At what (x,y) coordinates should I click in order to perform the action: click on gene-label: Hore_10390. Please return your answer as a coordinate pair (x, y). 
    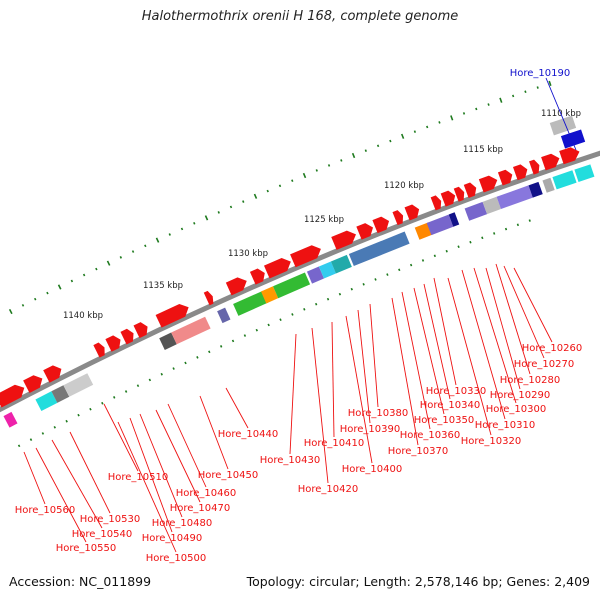
    Looking at the image, I should click on (370, 429).